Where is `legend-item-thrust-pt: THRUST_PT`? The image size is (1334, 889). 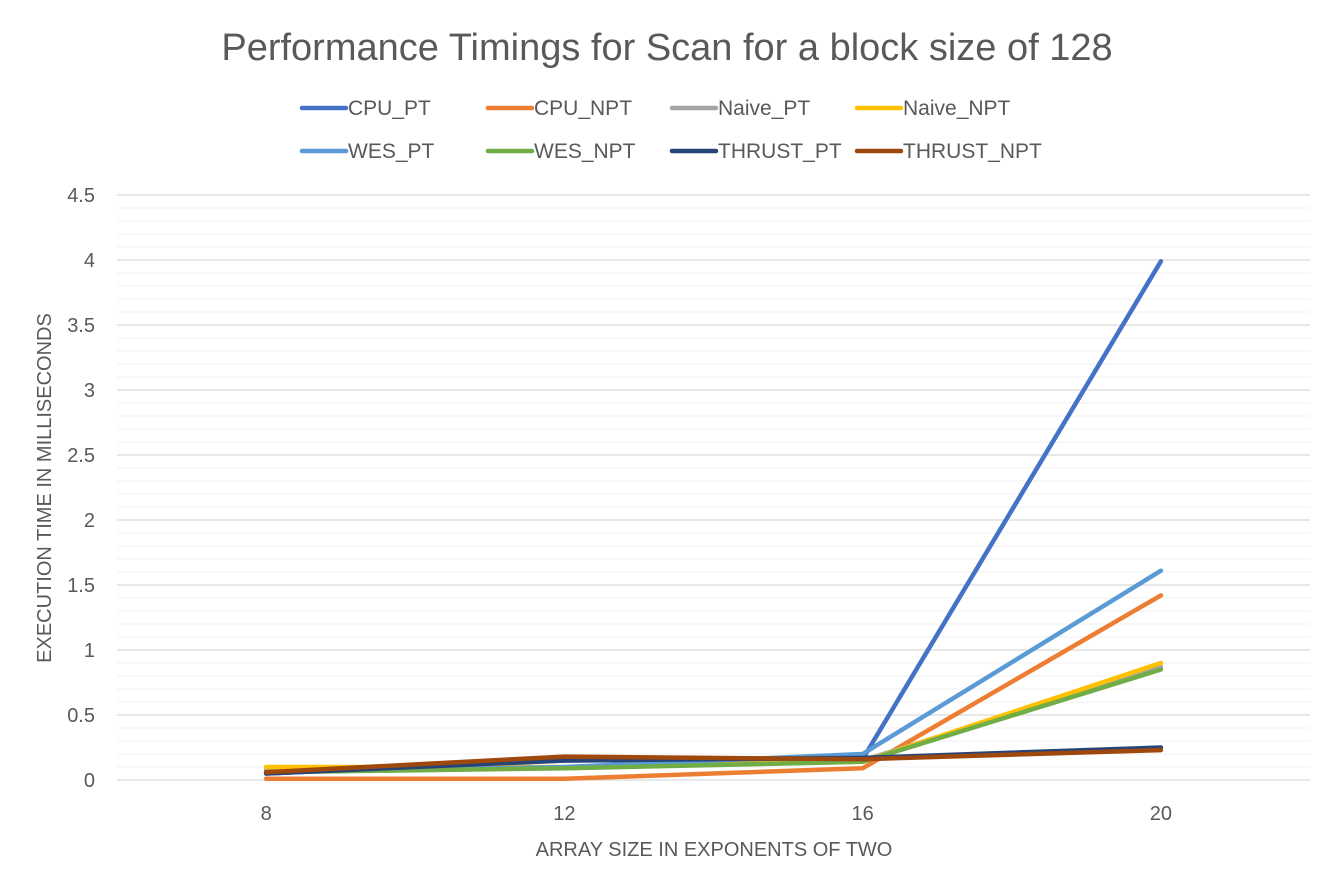
legend-item-thrust-pt: THRUST_PT is located at coordinates (755, 151).